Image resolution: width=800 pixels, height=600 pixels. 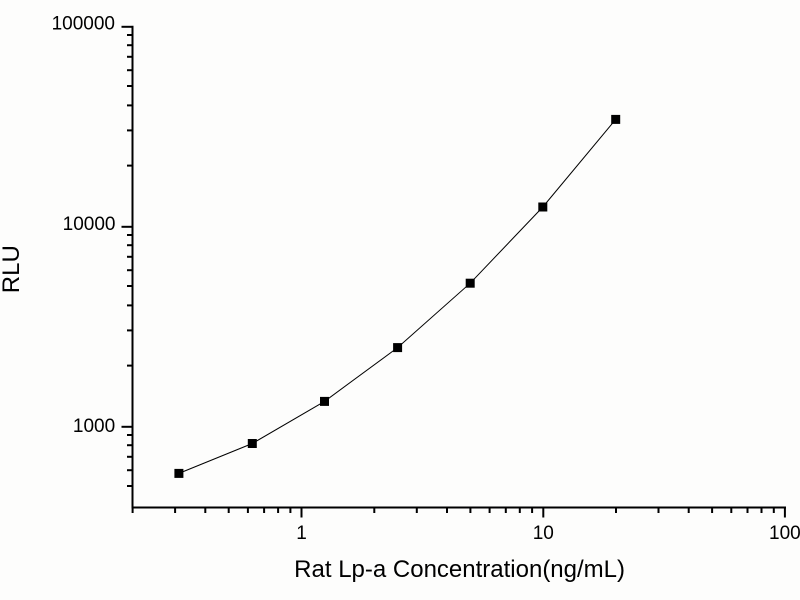 I want to click on svg-text: Rat Lp-a Concentration(ng/mL), so click(x=459, y=569).